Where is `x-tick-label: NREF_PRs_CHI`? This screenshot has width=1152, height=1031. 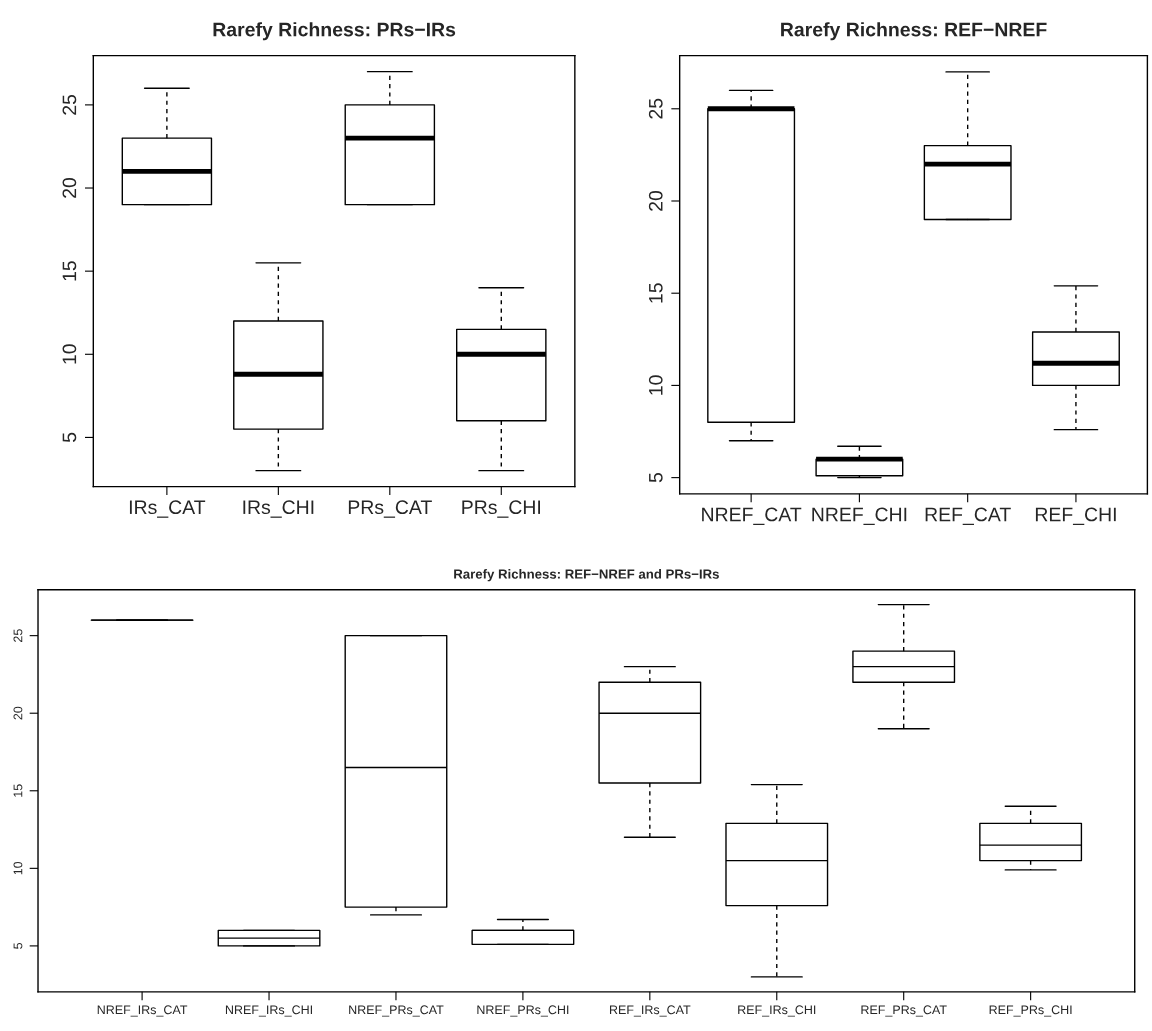
x-tick-label: NREF_PRs_CHI is located at coordinates (523, 1011).